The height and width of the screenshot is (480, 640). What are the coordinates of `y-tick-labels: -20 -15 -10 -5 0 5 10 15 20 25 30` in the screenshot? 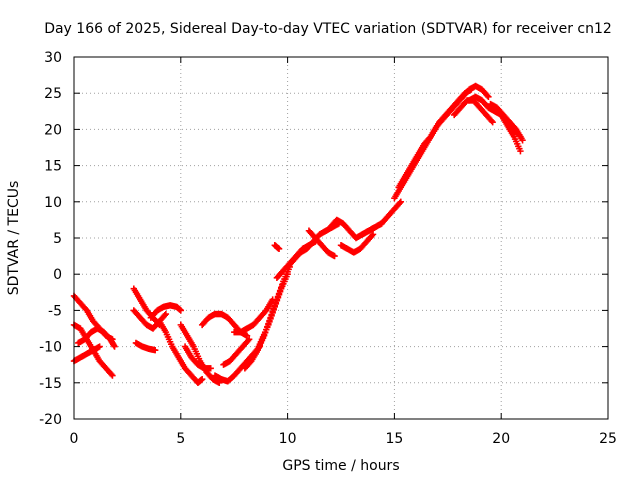 It's located at (50, 239).